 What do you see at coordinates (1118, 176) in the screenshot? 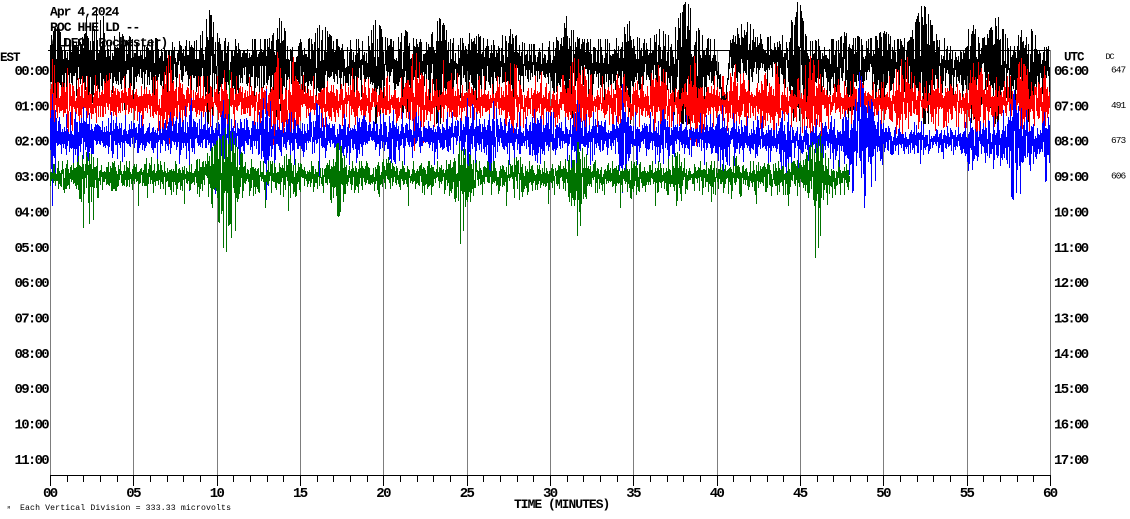
I see `svg-text: 606` at bounding box center [1118, 176].